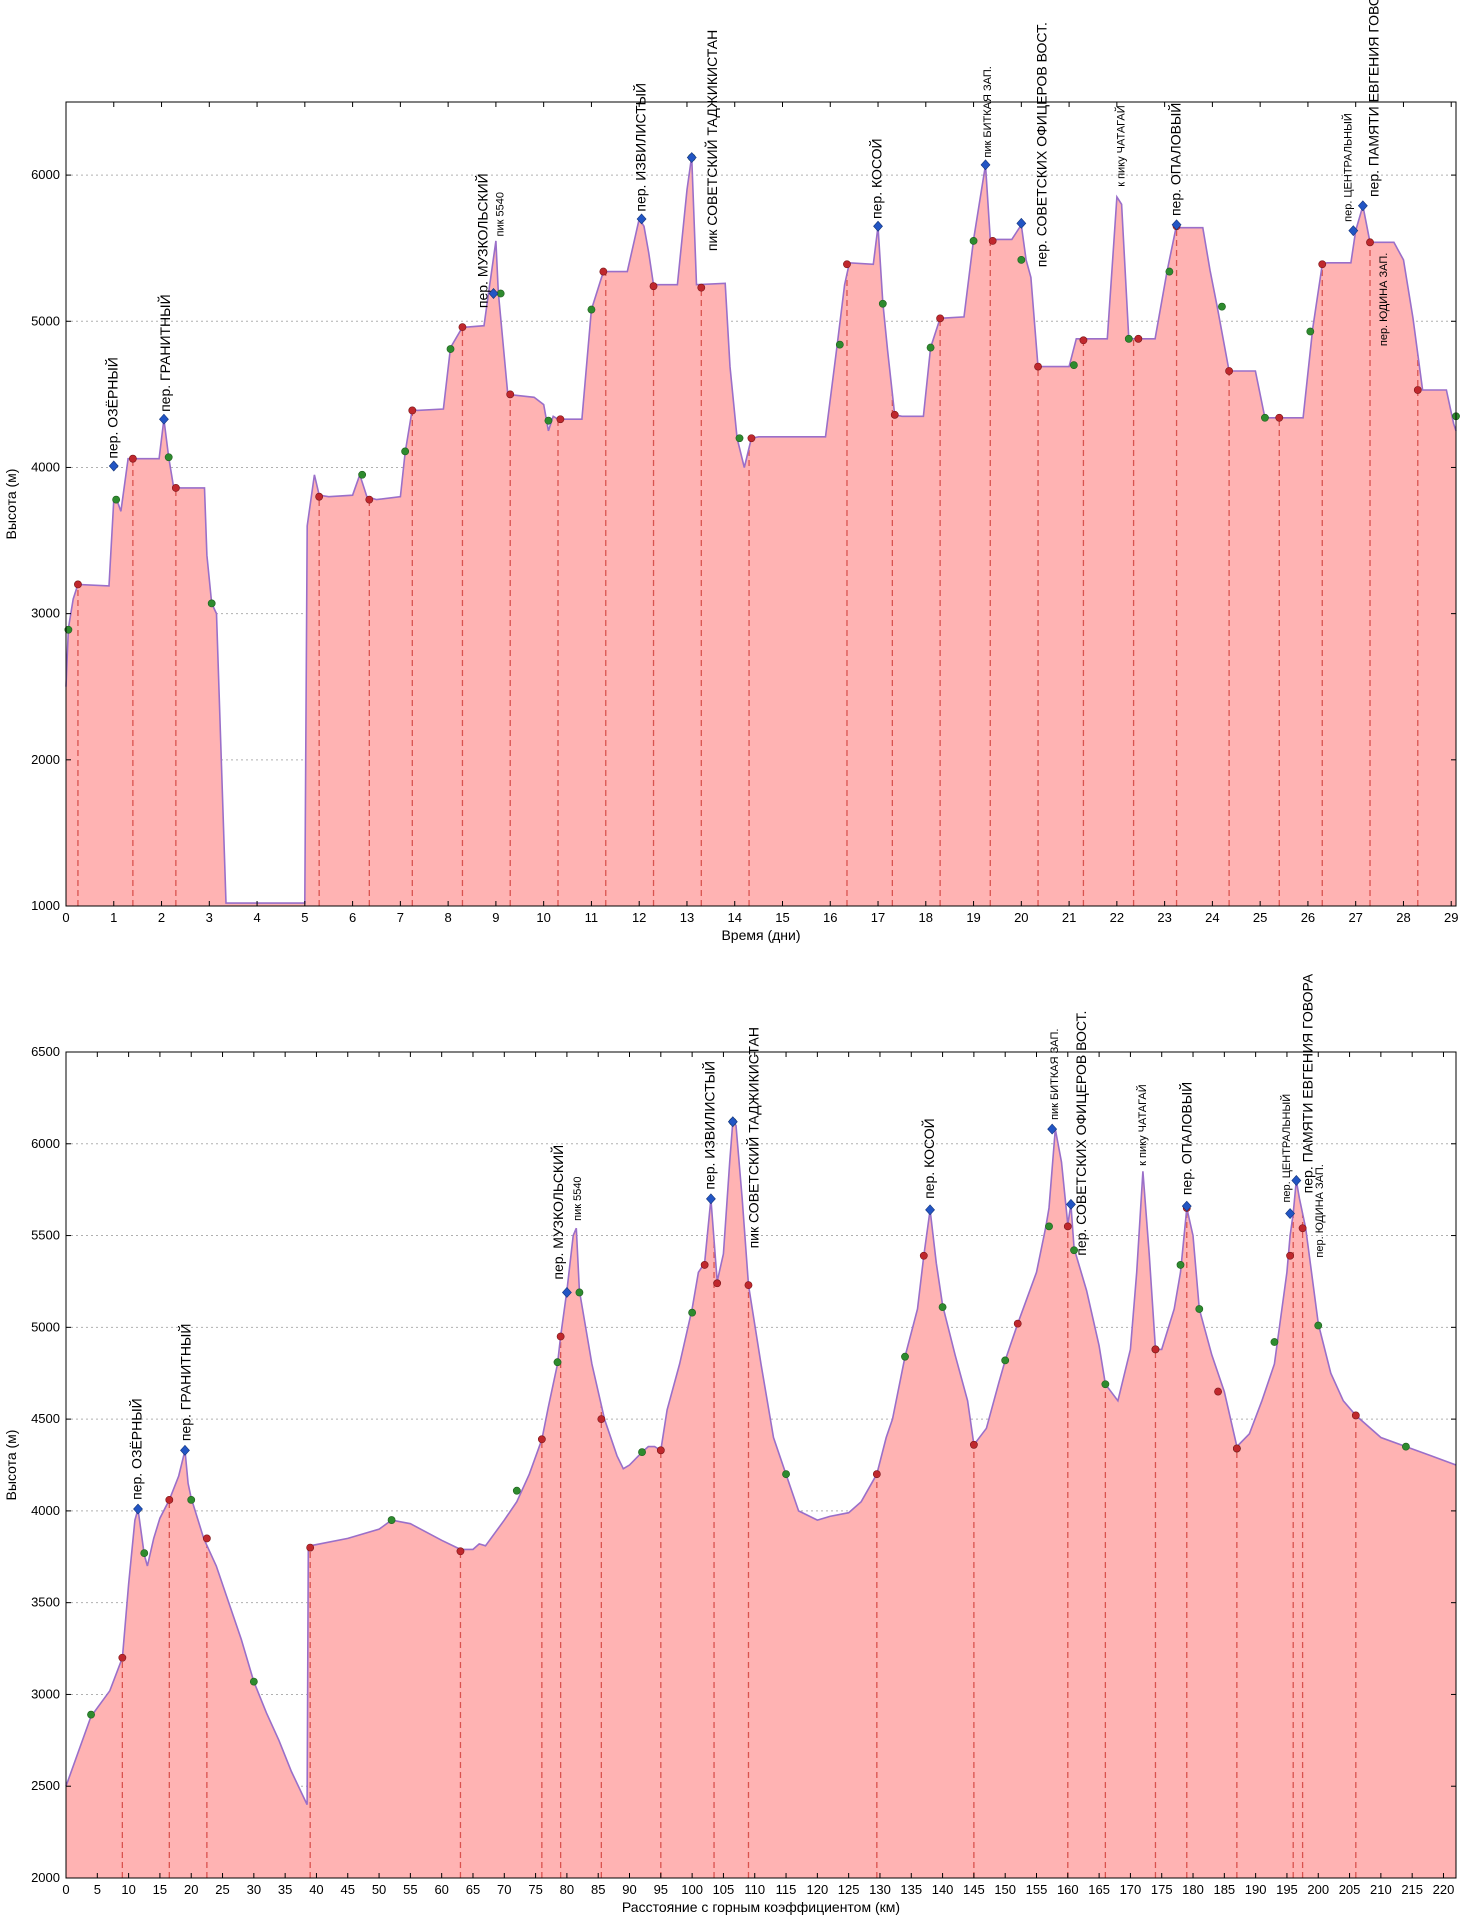  I want to click on y-tick-label: 4500, so click(45, 1418).